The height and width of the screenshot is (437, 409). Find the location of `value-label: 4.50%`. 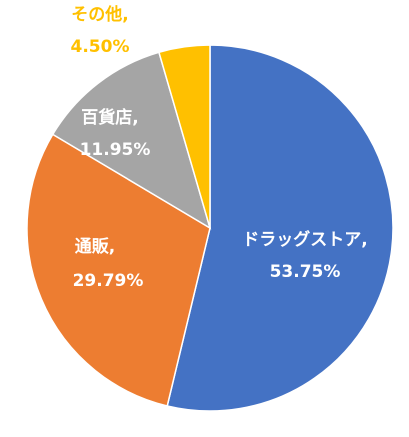

value-label: 4.50% is located at coordinates (100, 47).